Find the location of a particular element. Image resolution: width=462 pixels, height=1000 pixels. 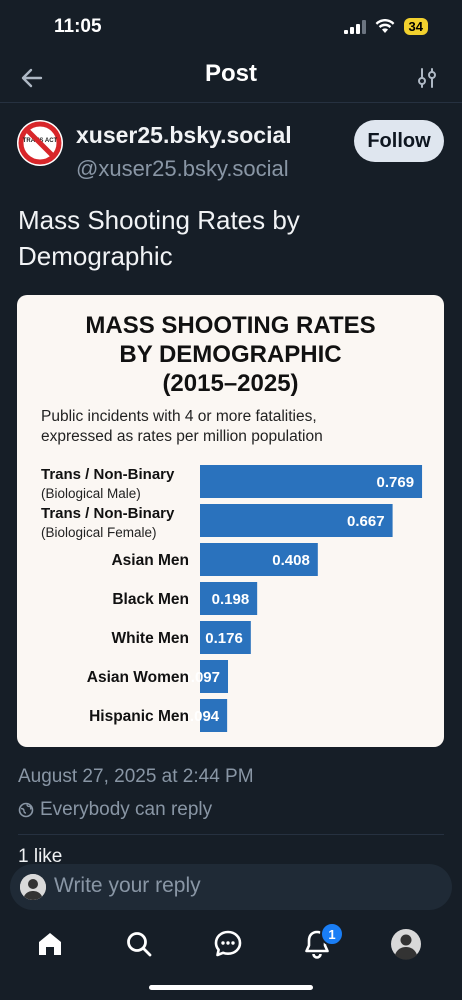

no-symbol-icon: TRANS ACT is located at coordinates (40, 143).